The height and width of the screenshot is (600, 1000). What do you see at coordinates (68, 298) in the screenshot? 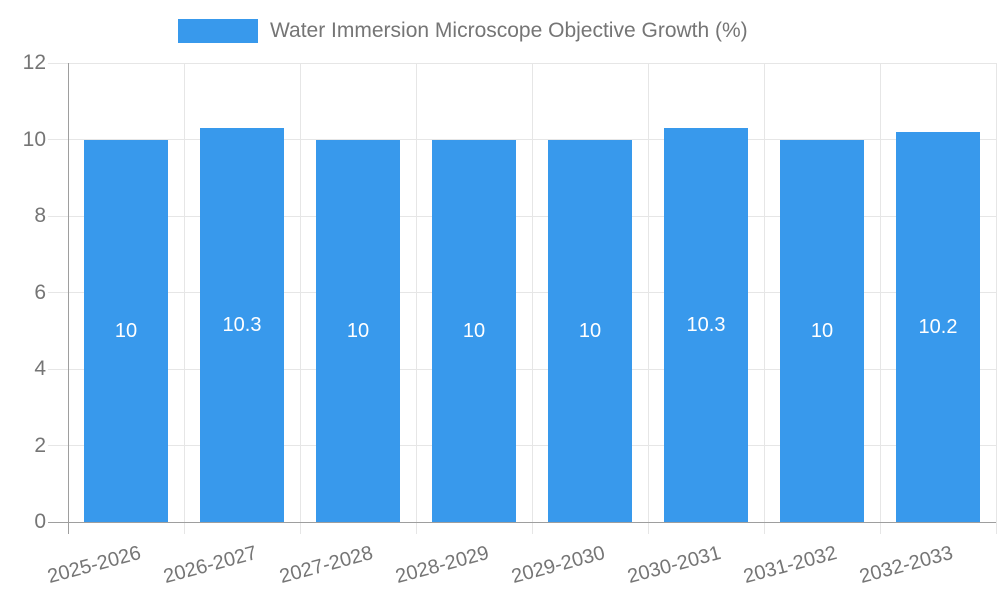
I see `y-axis-line` at bounding box center [68, 298].